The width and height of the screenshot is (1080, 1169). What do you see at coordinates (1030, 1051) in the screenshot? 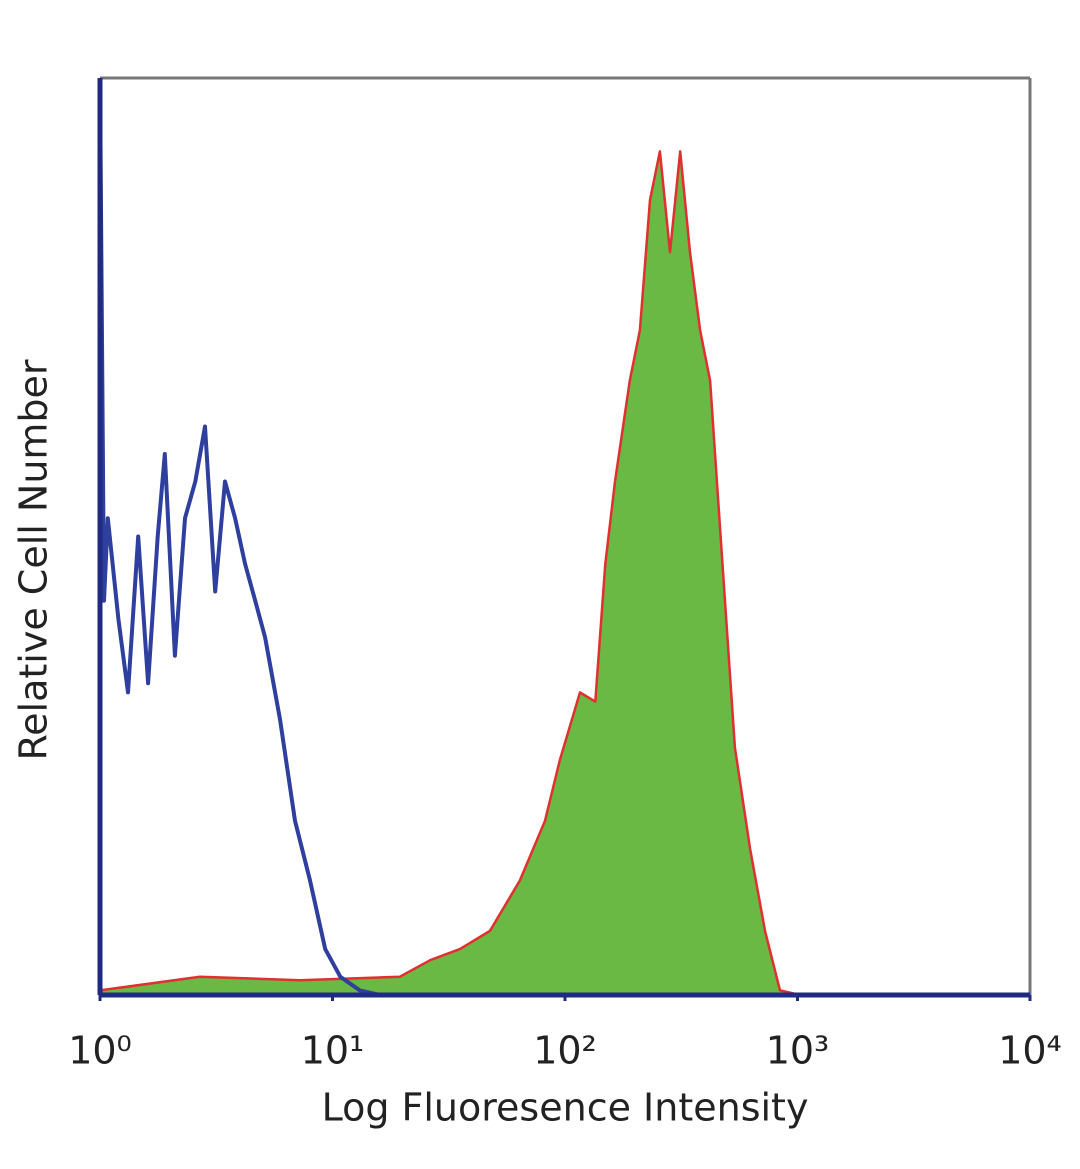
I see `x-tick-label: 10⁴` at bounding box center [1030, 1051].